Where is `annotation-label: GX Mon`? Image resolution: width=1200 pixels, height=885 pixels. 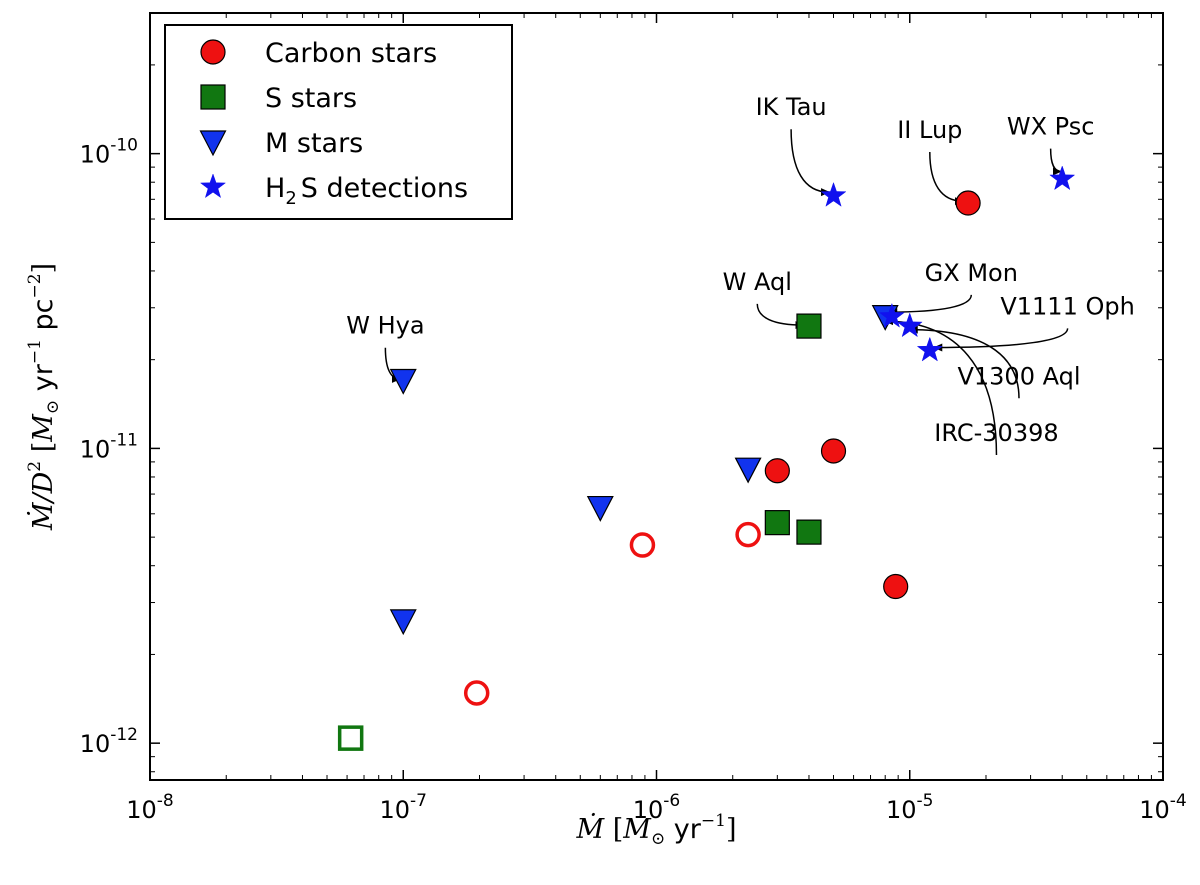 annotation-label: GX Mon is located at coordinates (971, 273).